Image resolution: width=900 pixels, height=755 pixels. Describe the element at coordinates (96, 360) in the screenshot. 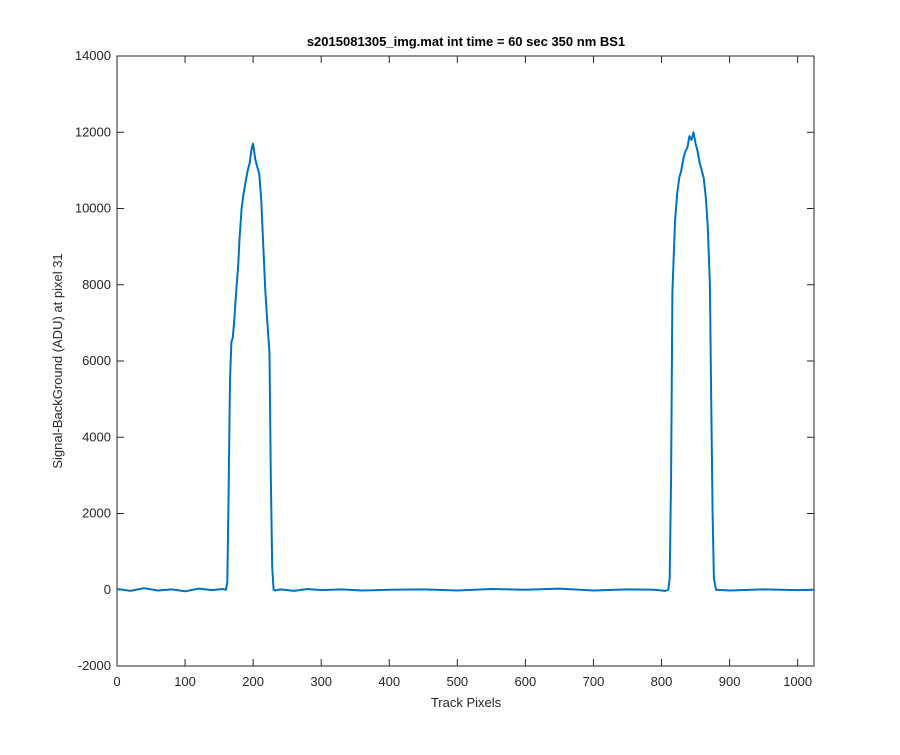

I see `y-tick-label: 6000` at that location.